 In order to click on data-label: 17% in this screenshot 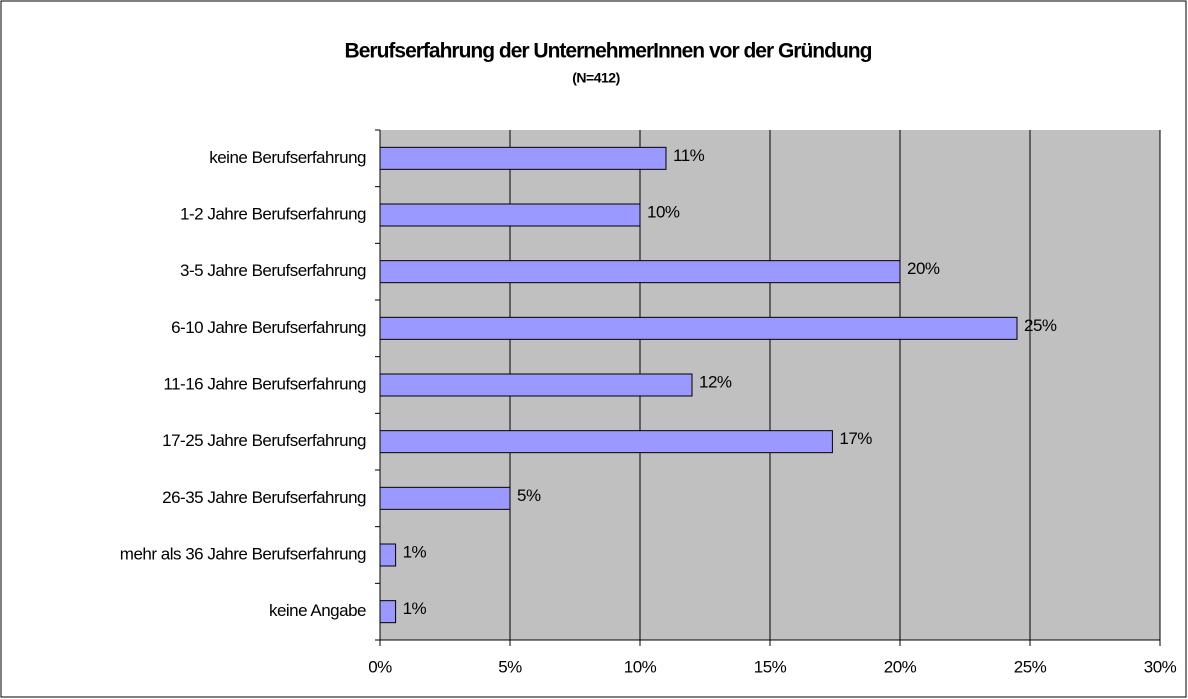, I will do `click(855, 438)`.